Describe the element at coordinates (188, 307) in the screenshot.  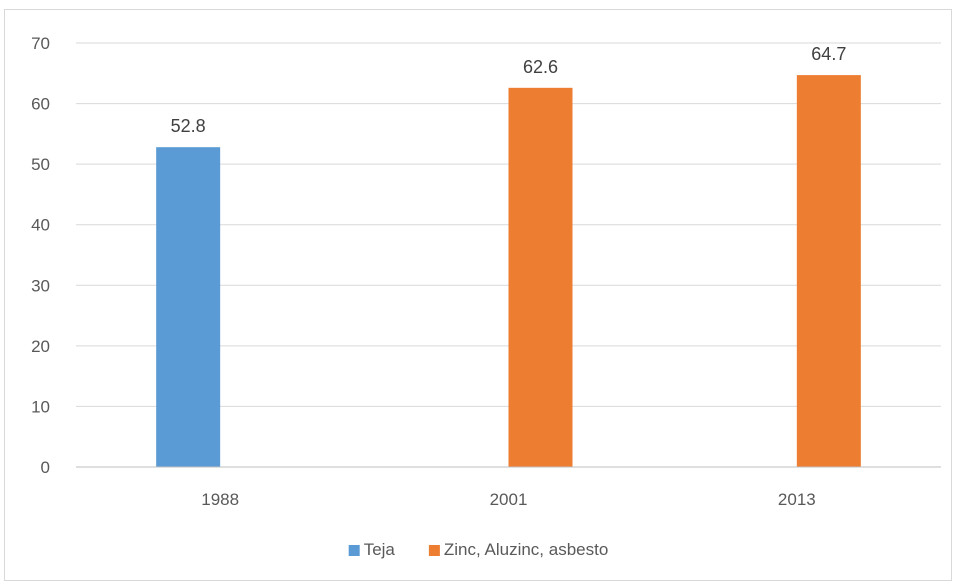
I see `bar-1988` at that location.